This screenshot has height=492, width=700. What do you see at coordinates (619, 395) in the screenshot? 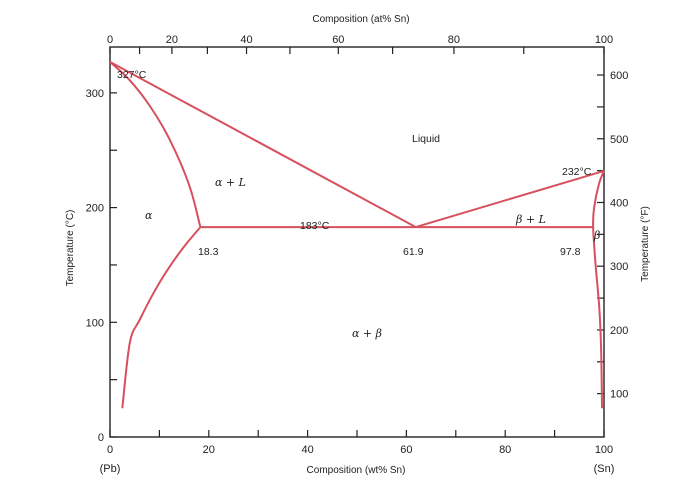
I see `right-tick-label: 100` at bounding box center [619, 395].